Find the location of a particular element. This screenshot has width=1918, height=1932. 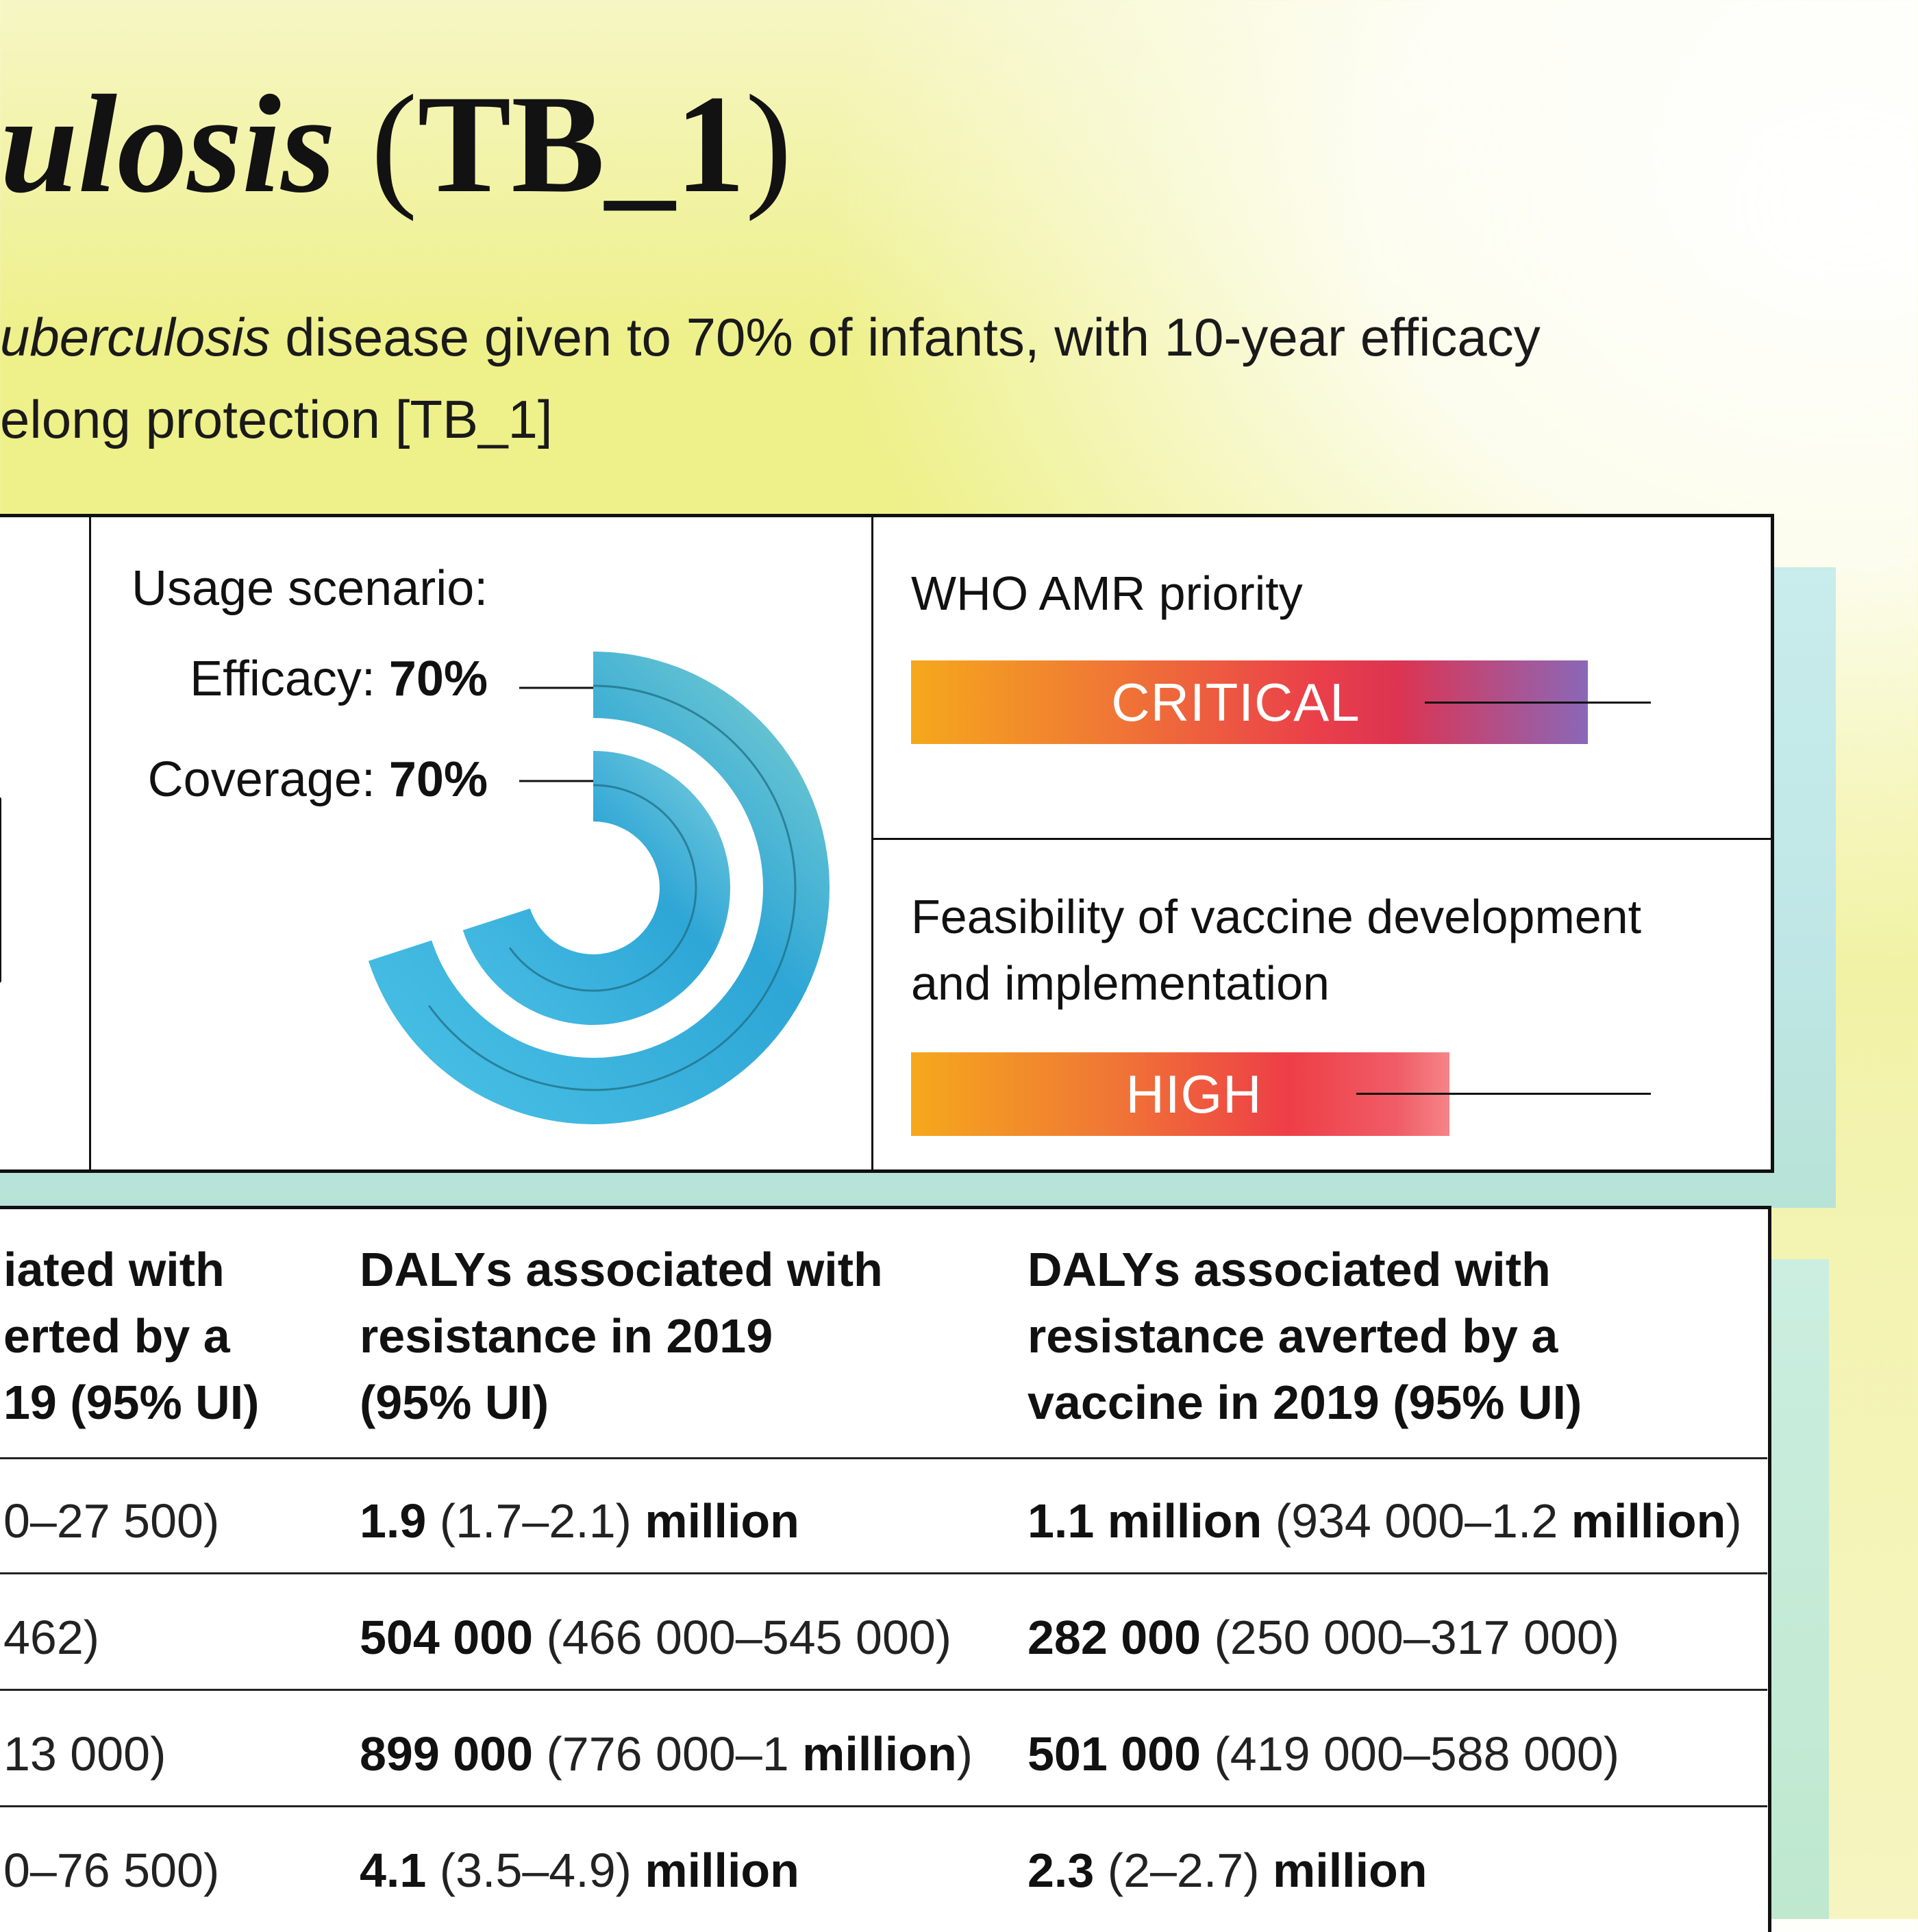

table-row-2-col1: 899 000 (776 000–1 million) is located at coordinates (667, 1753).